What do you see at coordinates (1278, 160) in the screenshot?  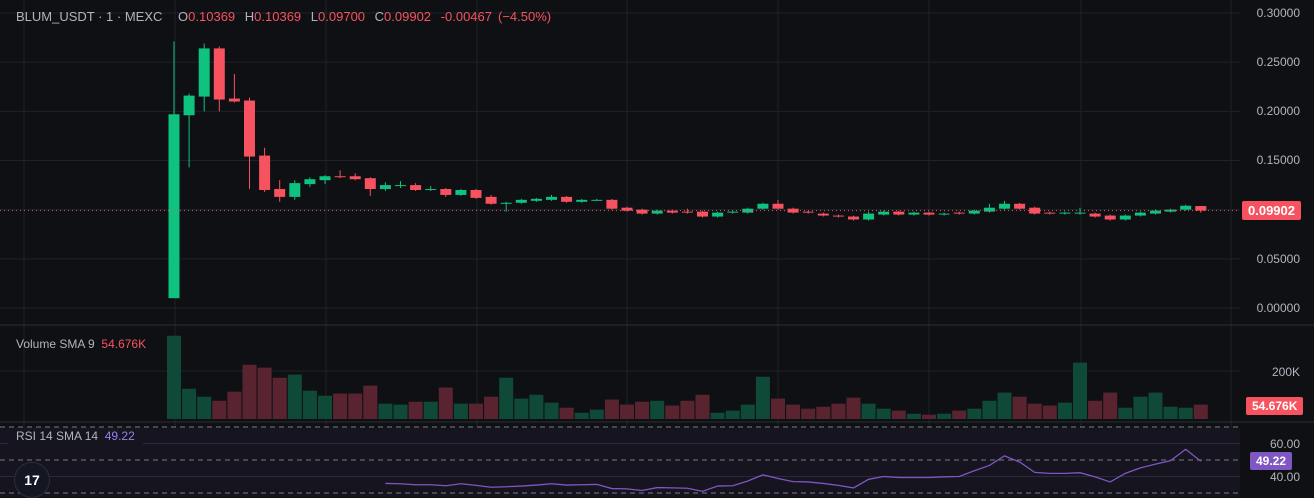 I see `price-tick: 0.15000` at bounding box center [1278, 160].